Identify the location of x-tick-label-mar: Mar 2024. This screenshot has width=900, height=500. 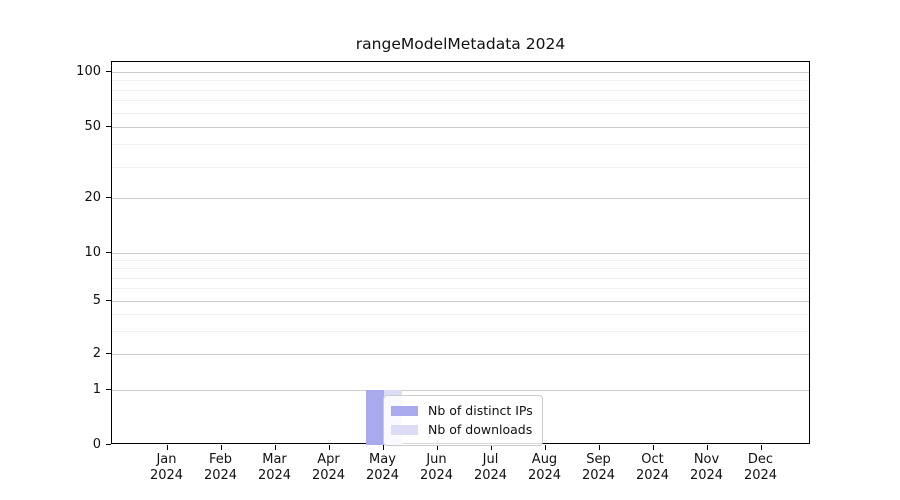
(275, 468).